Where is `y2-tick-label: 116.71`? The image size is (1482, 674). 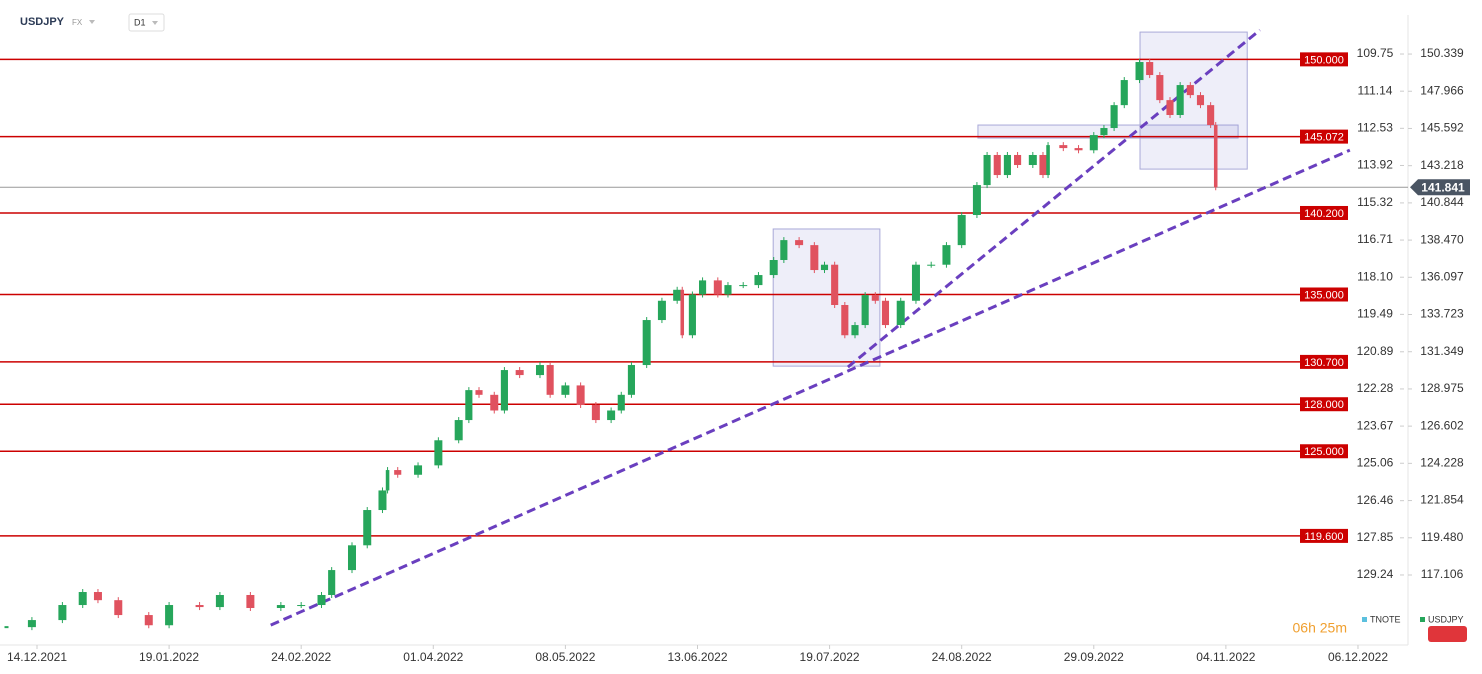 y2-tick-label: 116.71 is located at coordinates (1375, 239).